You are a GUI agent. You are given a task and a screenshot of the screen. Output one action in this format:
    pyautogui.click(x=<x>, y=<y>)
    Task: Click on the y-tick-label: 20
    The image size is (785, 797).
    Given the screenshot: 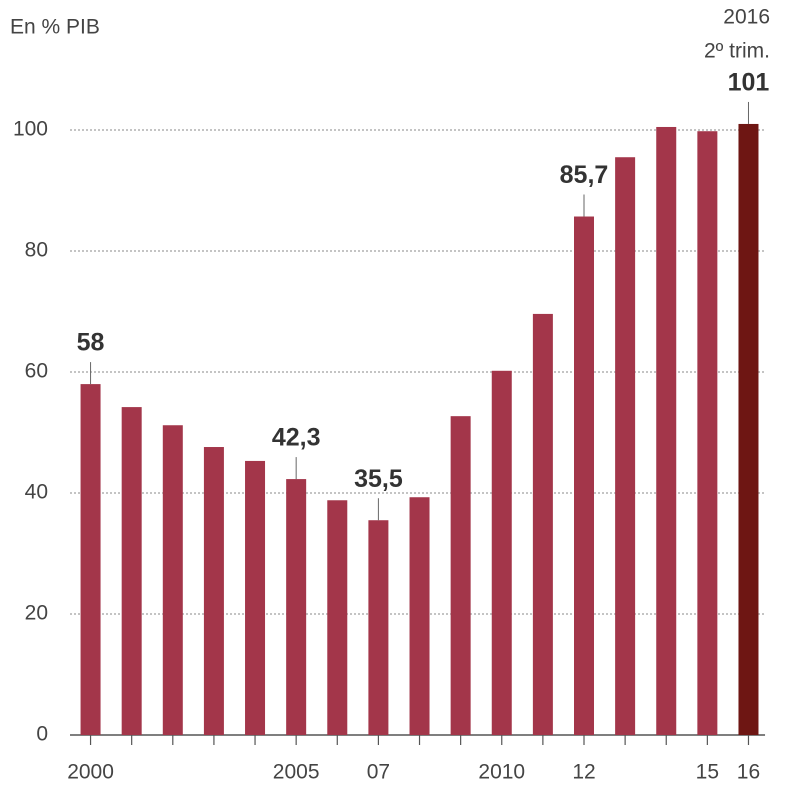 What is the action you would take?
    pyautogui.click(x=36, y=613)
    